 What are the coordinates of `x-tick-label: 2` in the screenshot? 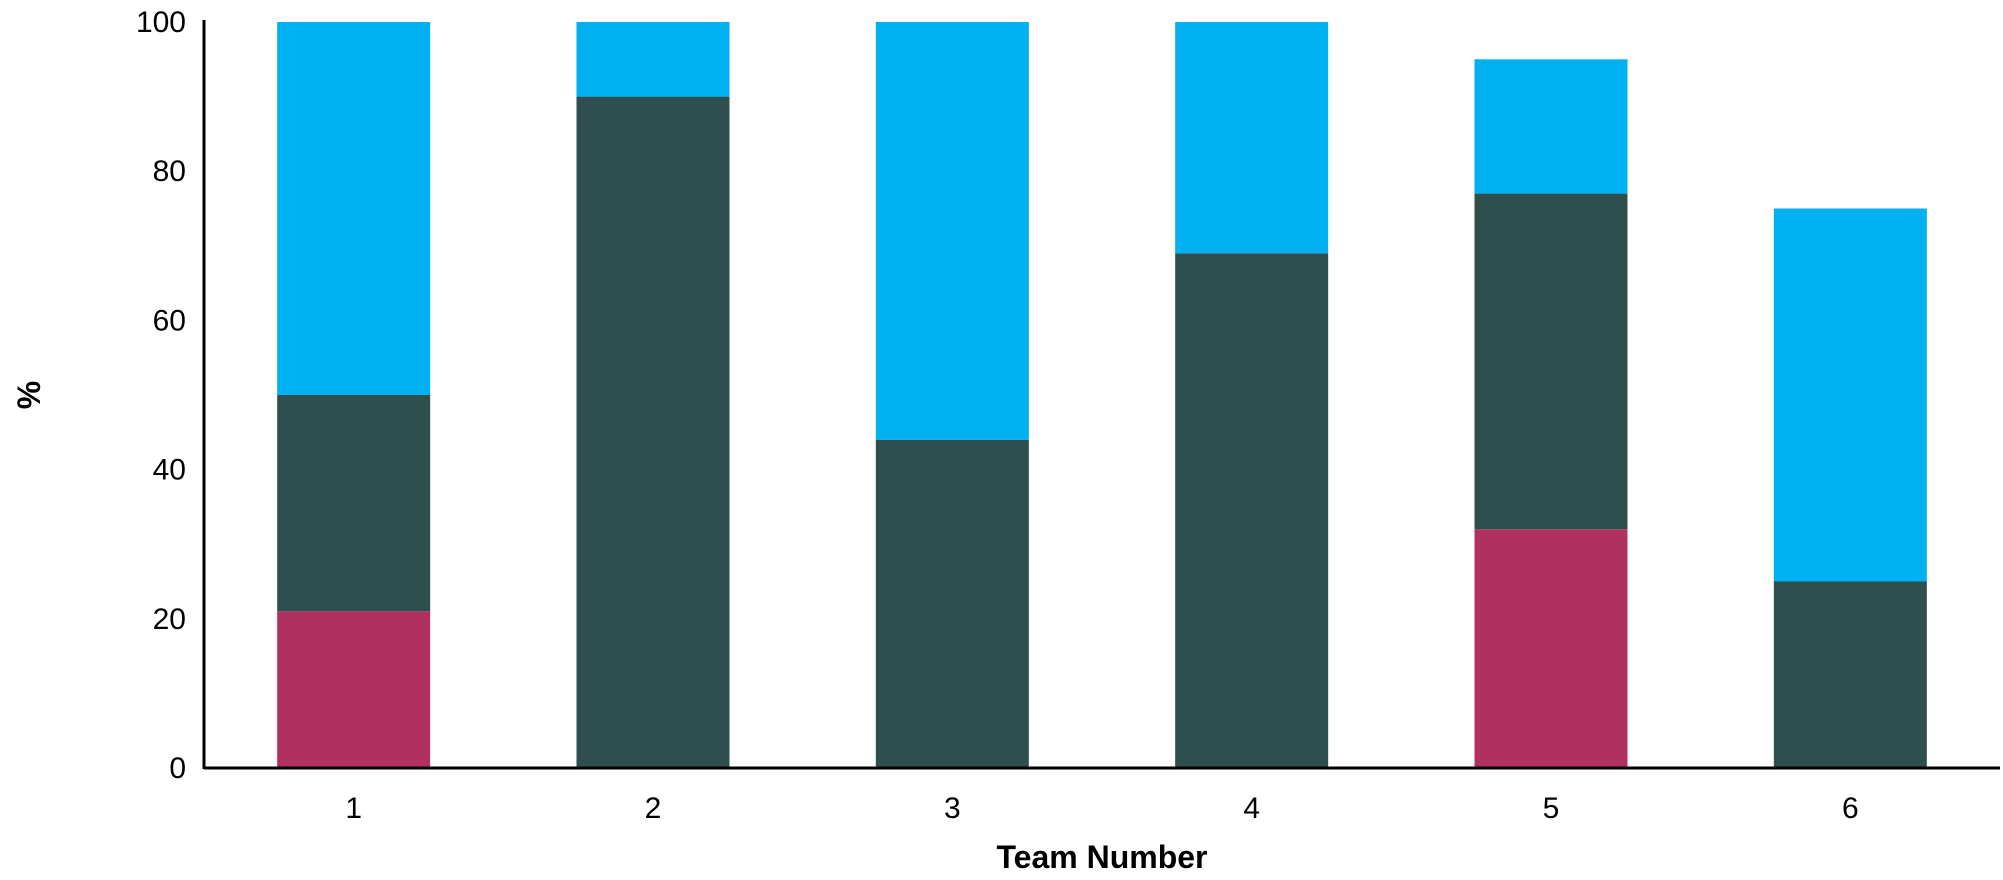 It's located at (653, 808).